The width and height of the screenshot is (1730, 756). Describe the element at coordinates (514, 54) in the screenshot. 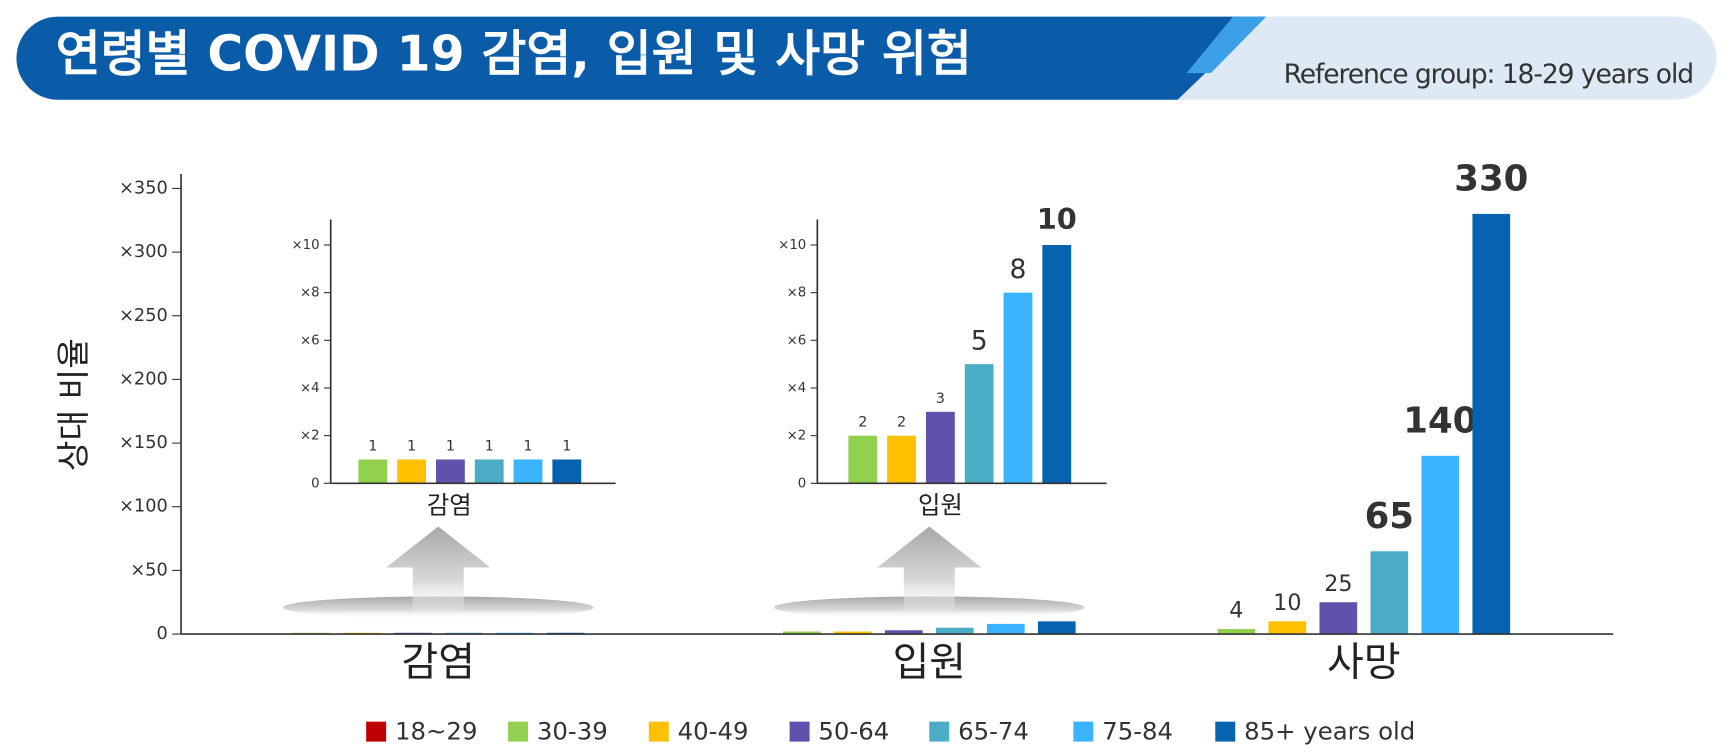

I see `page-title: 연령별 COVID 19 감염, 입원 및 사망 위험` at that location.